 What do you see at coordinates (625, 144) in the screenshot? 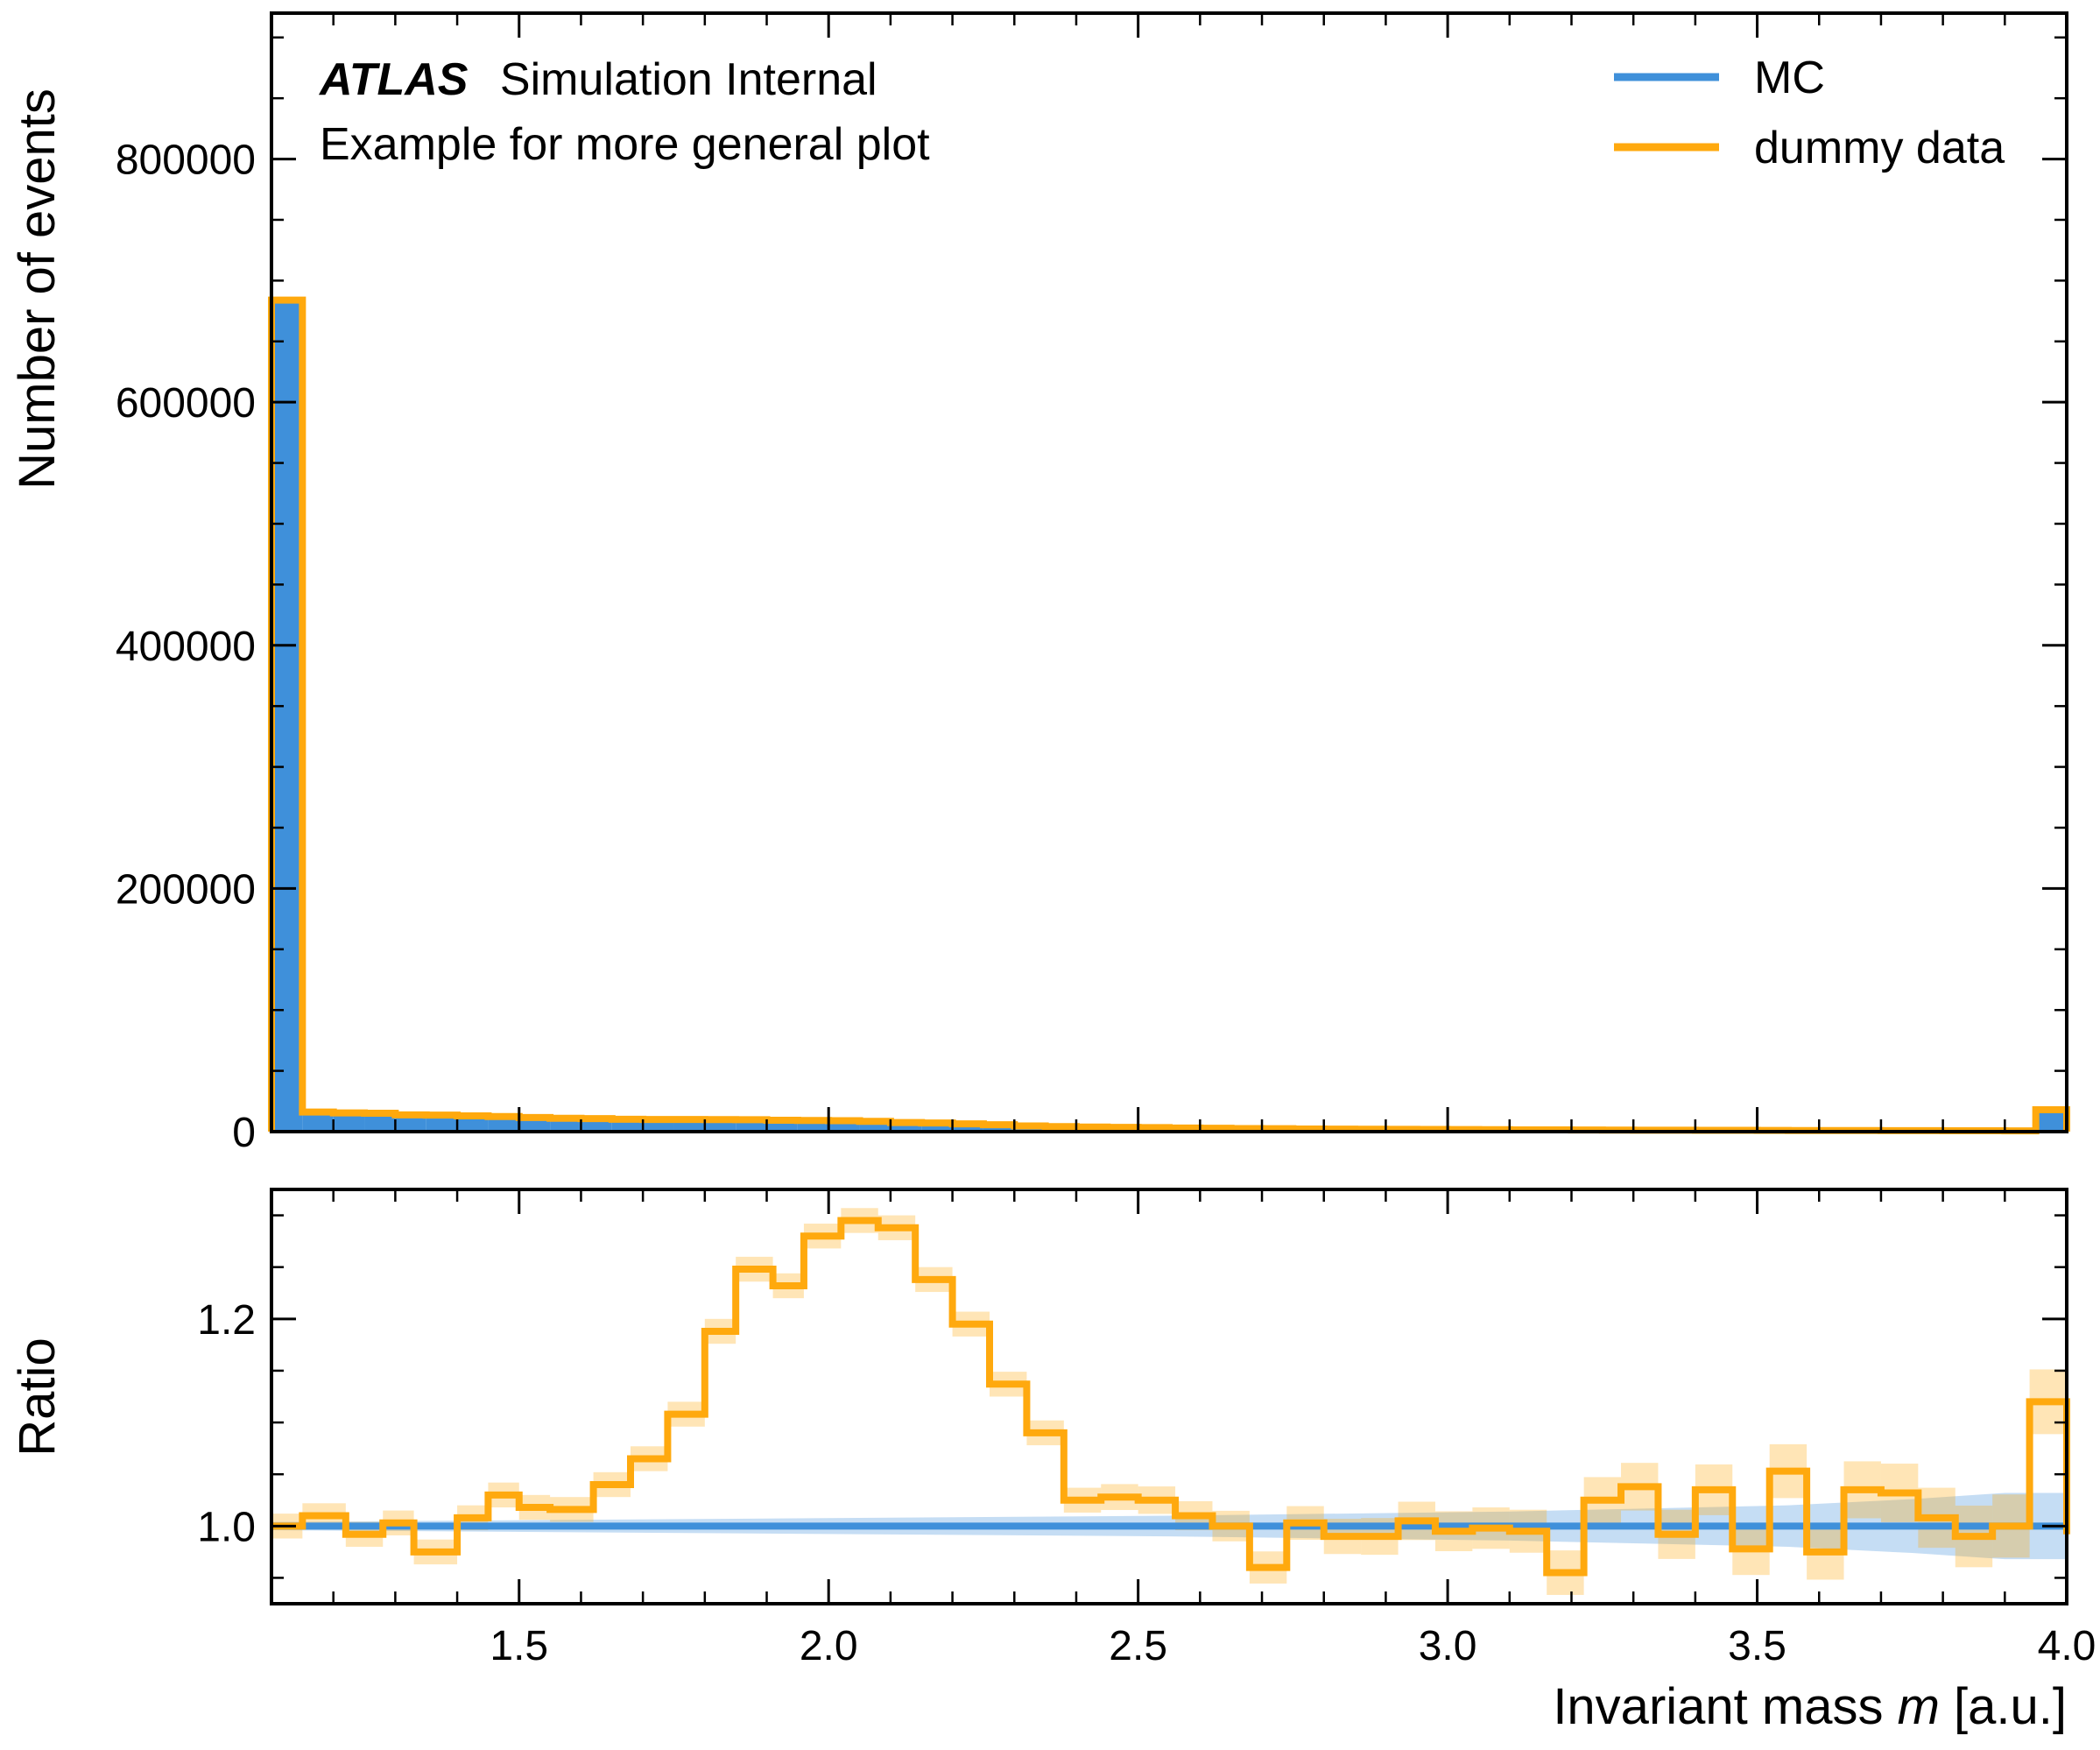
I see `plot-subtitle: Example for more general plot` at bounding box center [625, 144].